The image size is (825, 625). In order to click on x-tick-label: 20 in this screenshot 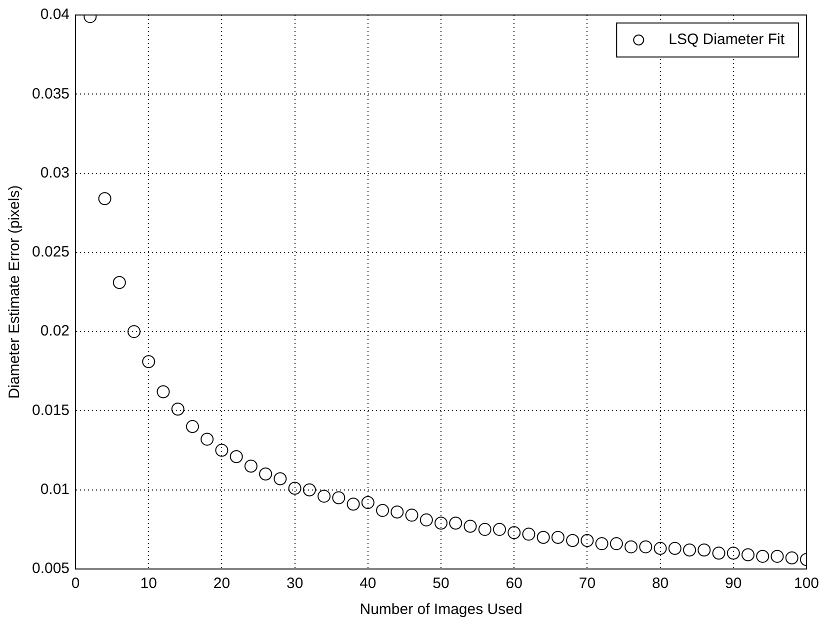, I will do `click(221, 583)`.